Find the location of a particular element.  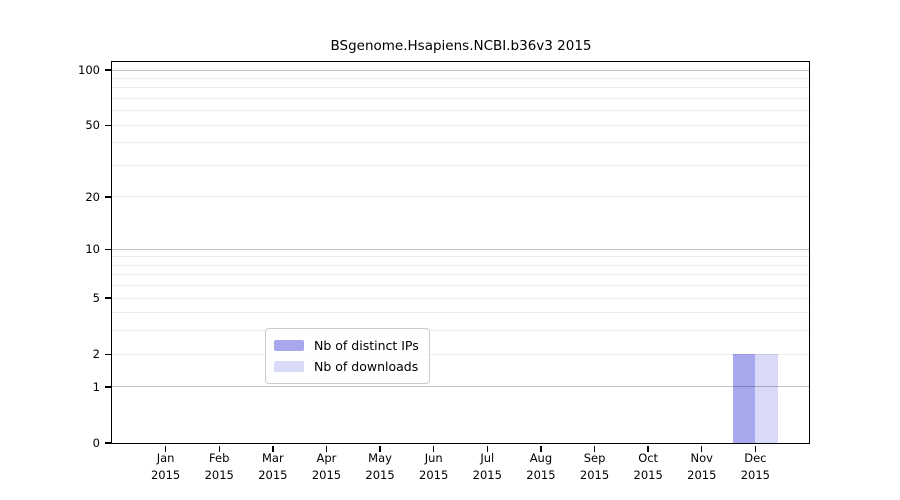

x-tick-month-jan: Jan is located at coordinates (165, 458).